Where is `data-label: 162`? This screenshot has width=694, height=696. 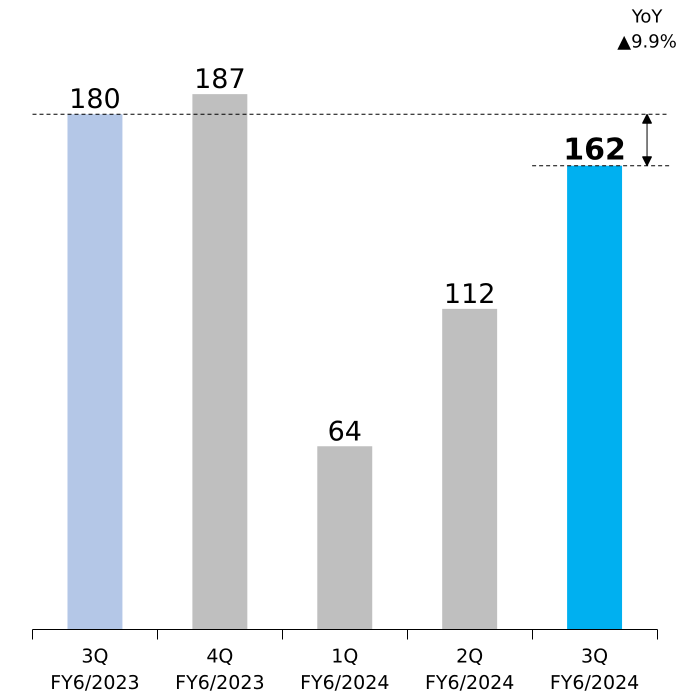
data-label: 162 is located at coordinates (594, 150).